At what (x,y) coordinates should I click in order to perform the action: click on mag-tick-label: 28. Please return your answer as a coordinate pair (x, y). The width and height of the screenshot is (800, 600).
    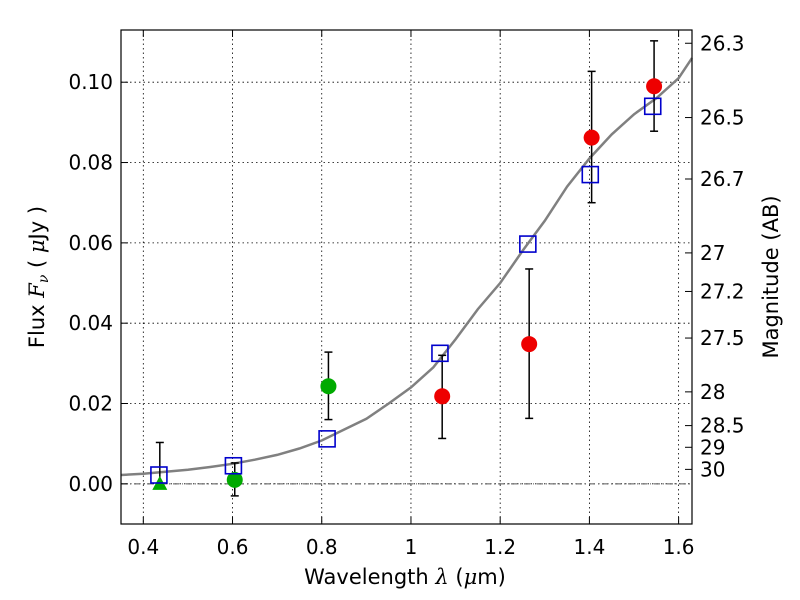
    Looking at the image, I should click on (712, 392).